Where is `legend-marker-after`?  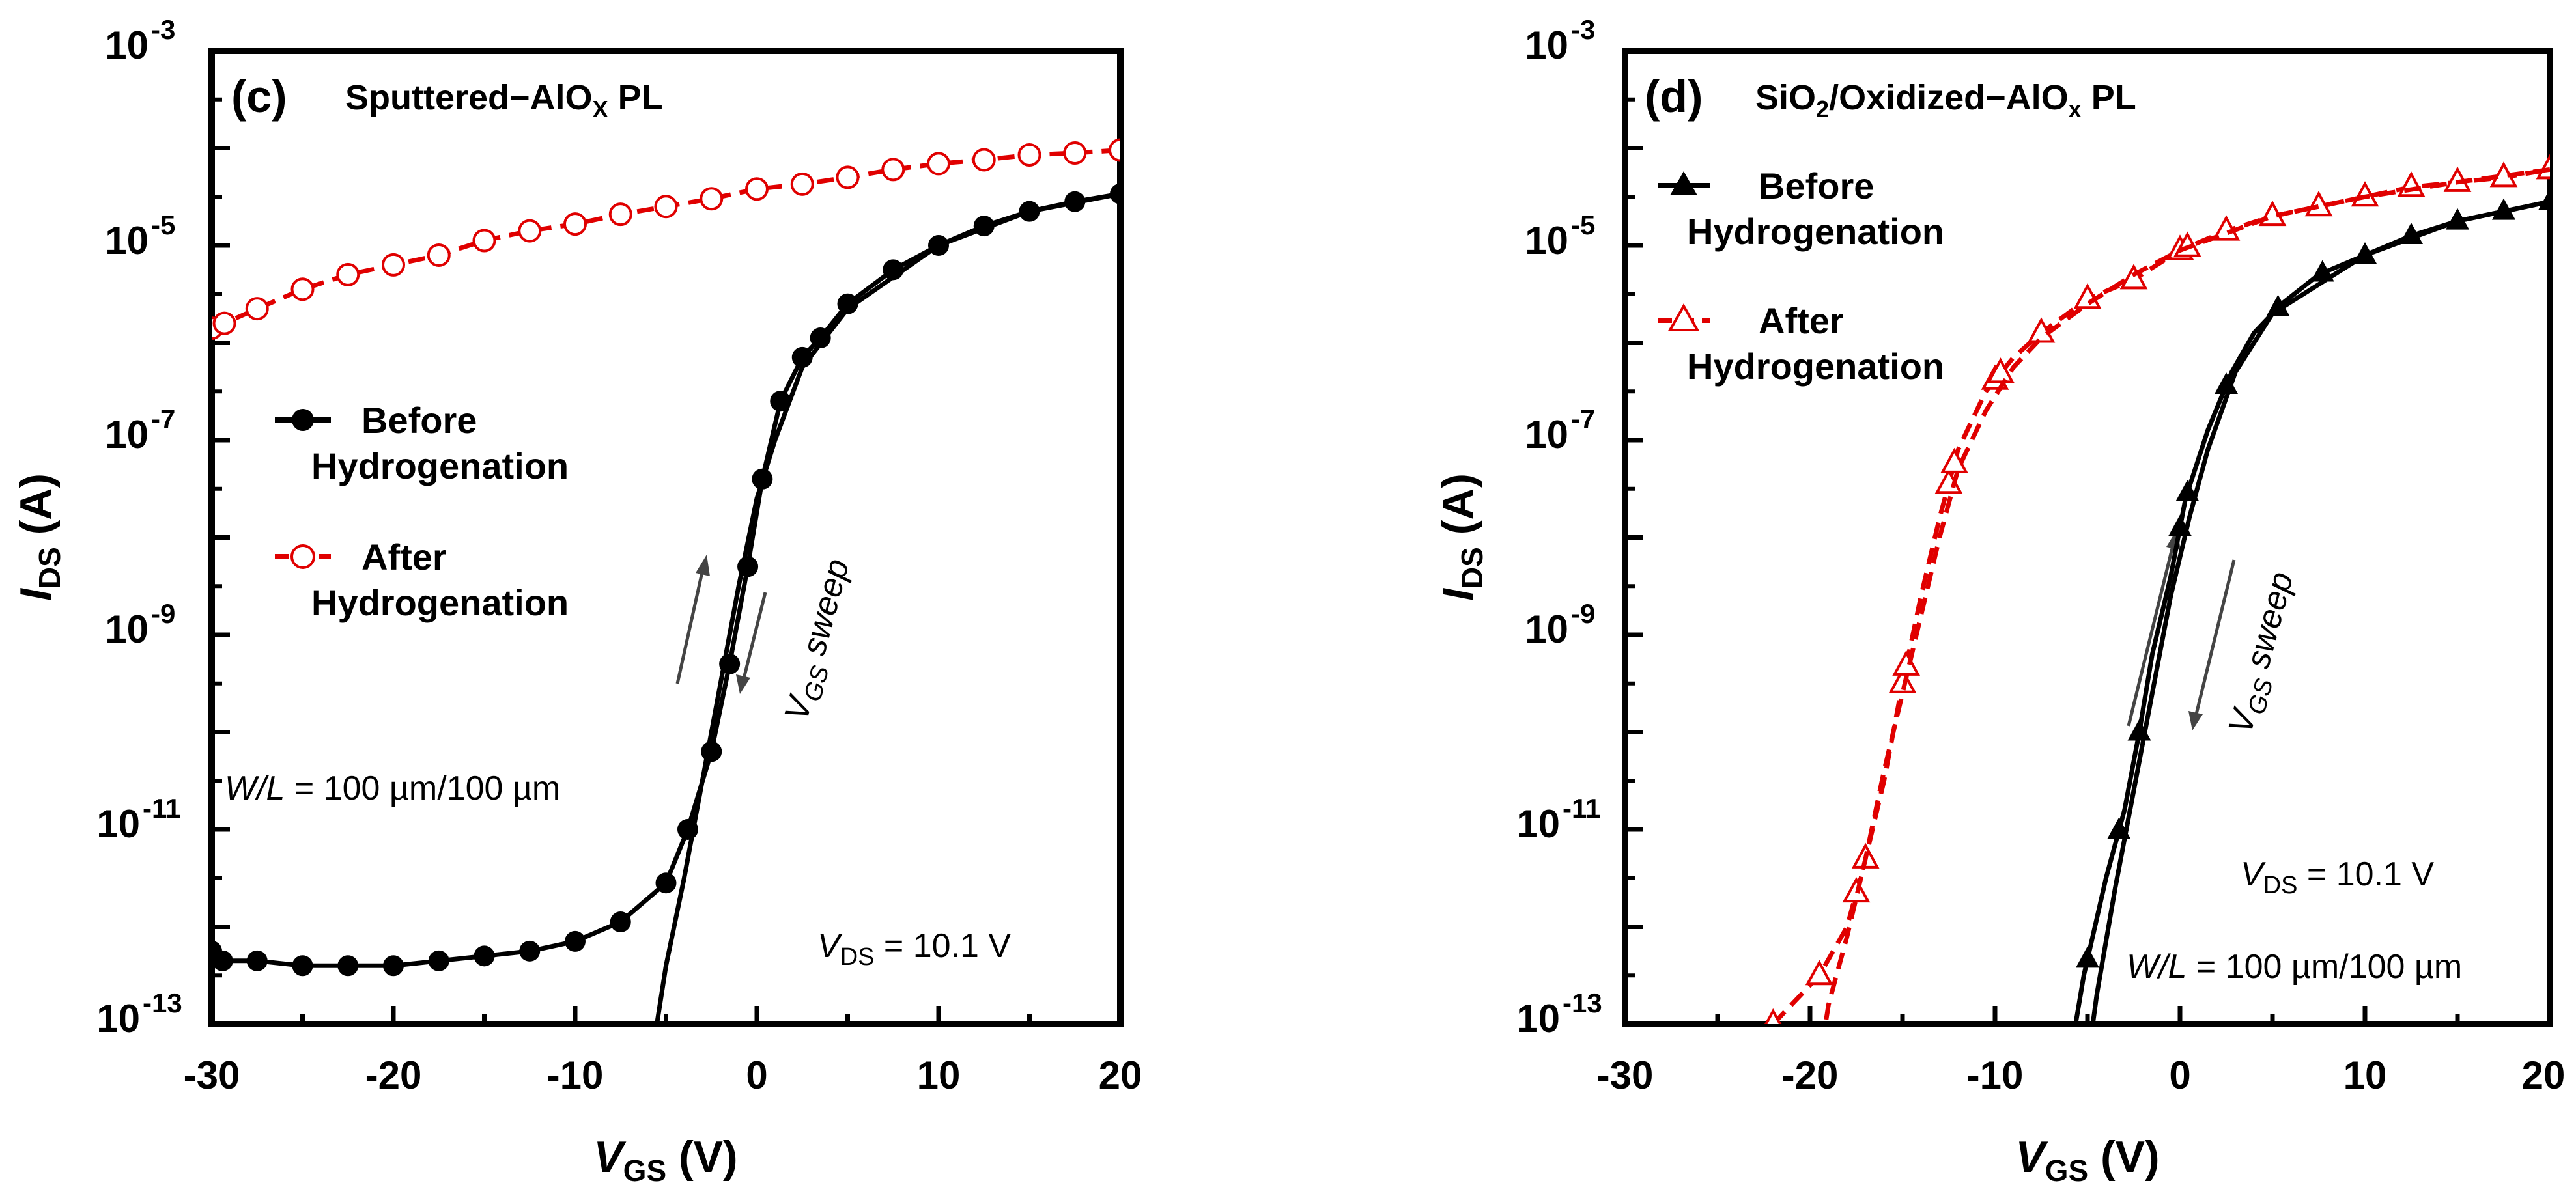
legend-marker-after is located at coordinates (302, 556).